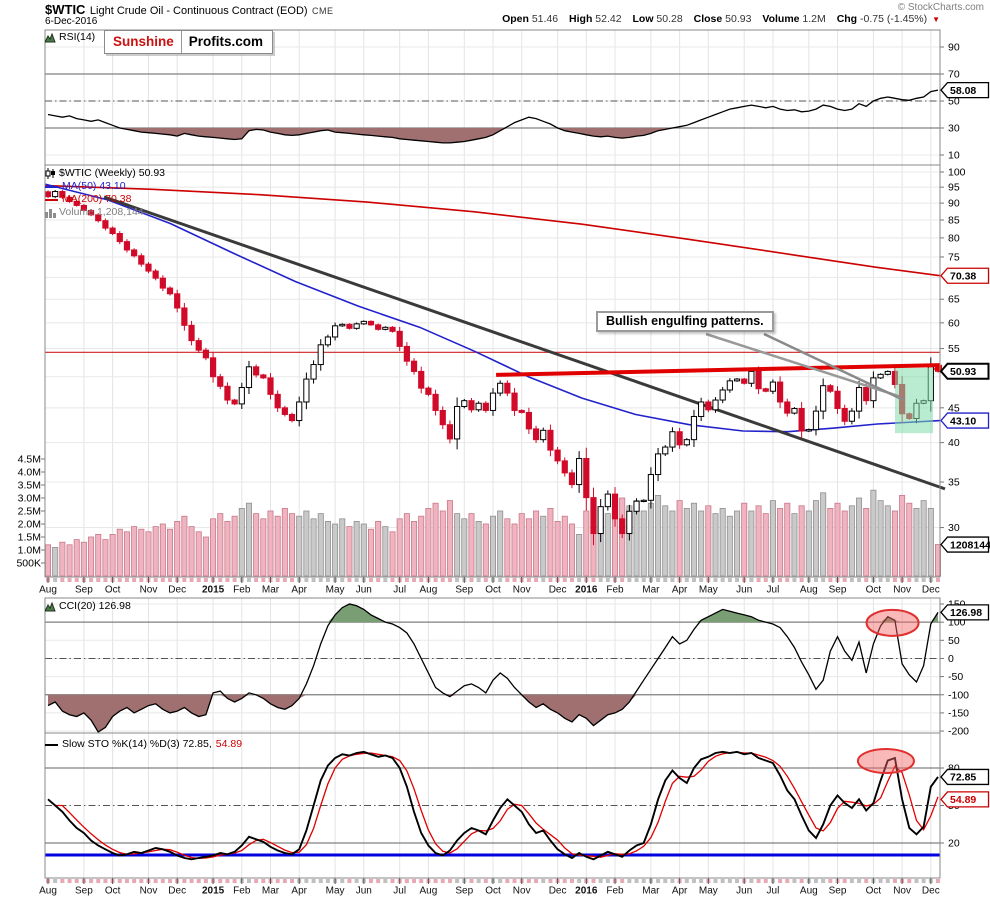  I want to click on axis-tick-label: 85, so click(954, 220).